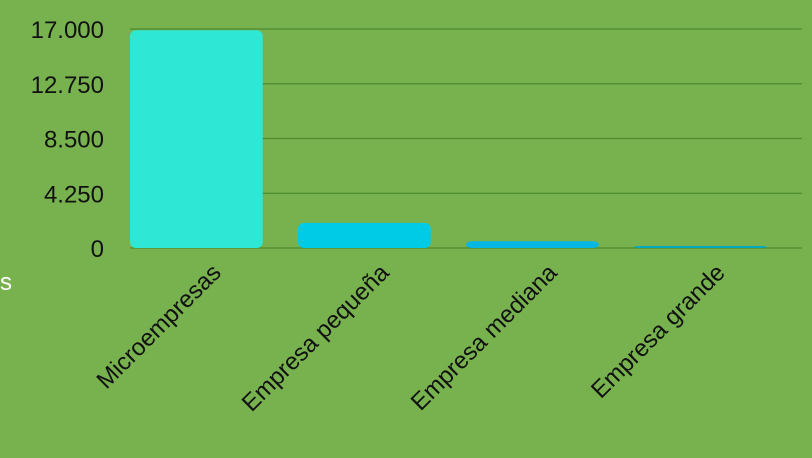  Describe the element at coordinates (6, 282) in the screenshot. I see `edge-text-fragment: s` at that location.